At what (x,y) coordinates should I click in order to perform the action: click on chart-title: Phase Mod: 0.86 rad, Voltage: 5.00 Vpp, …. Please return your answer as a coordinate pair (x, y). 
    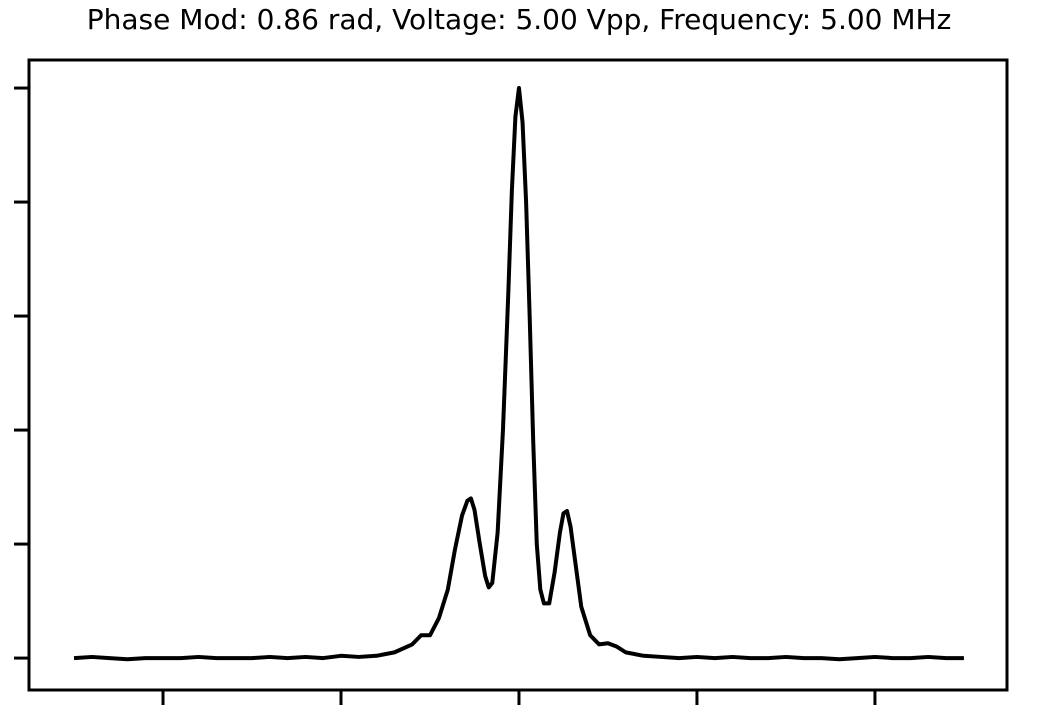
    Looking at the image, I should click on (519, 19).